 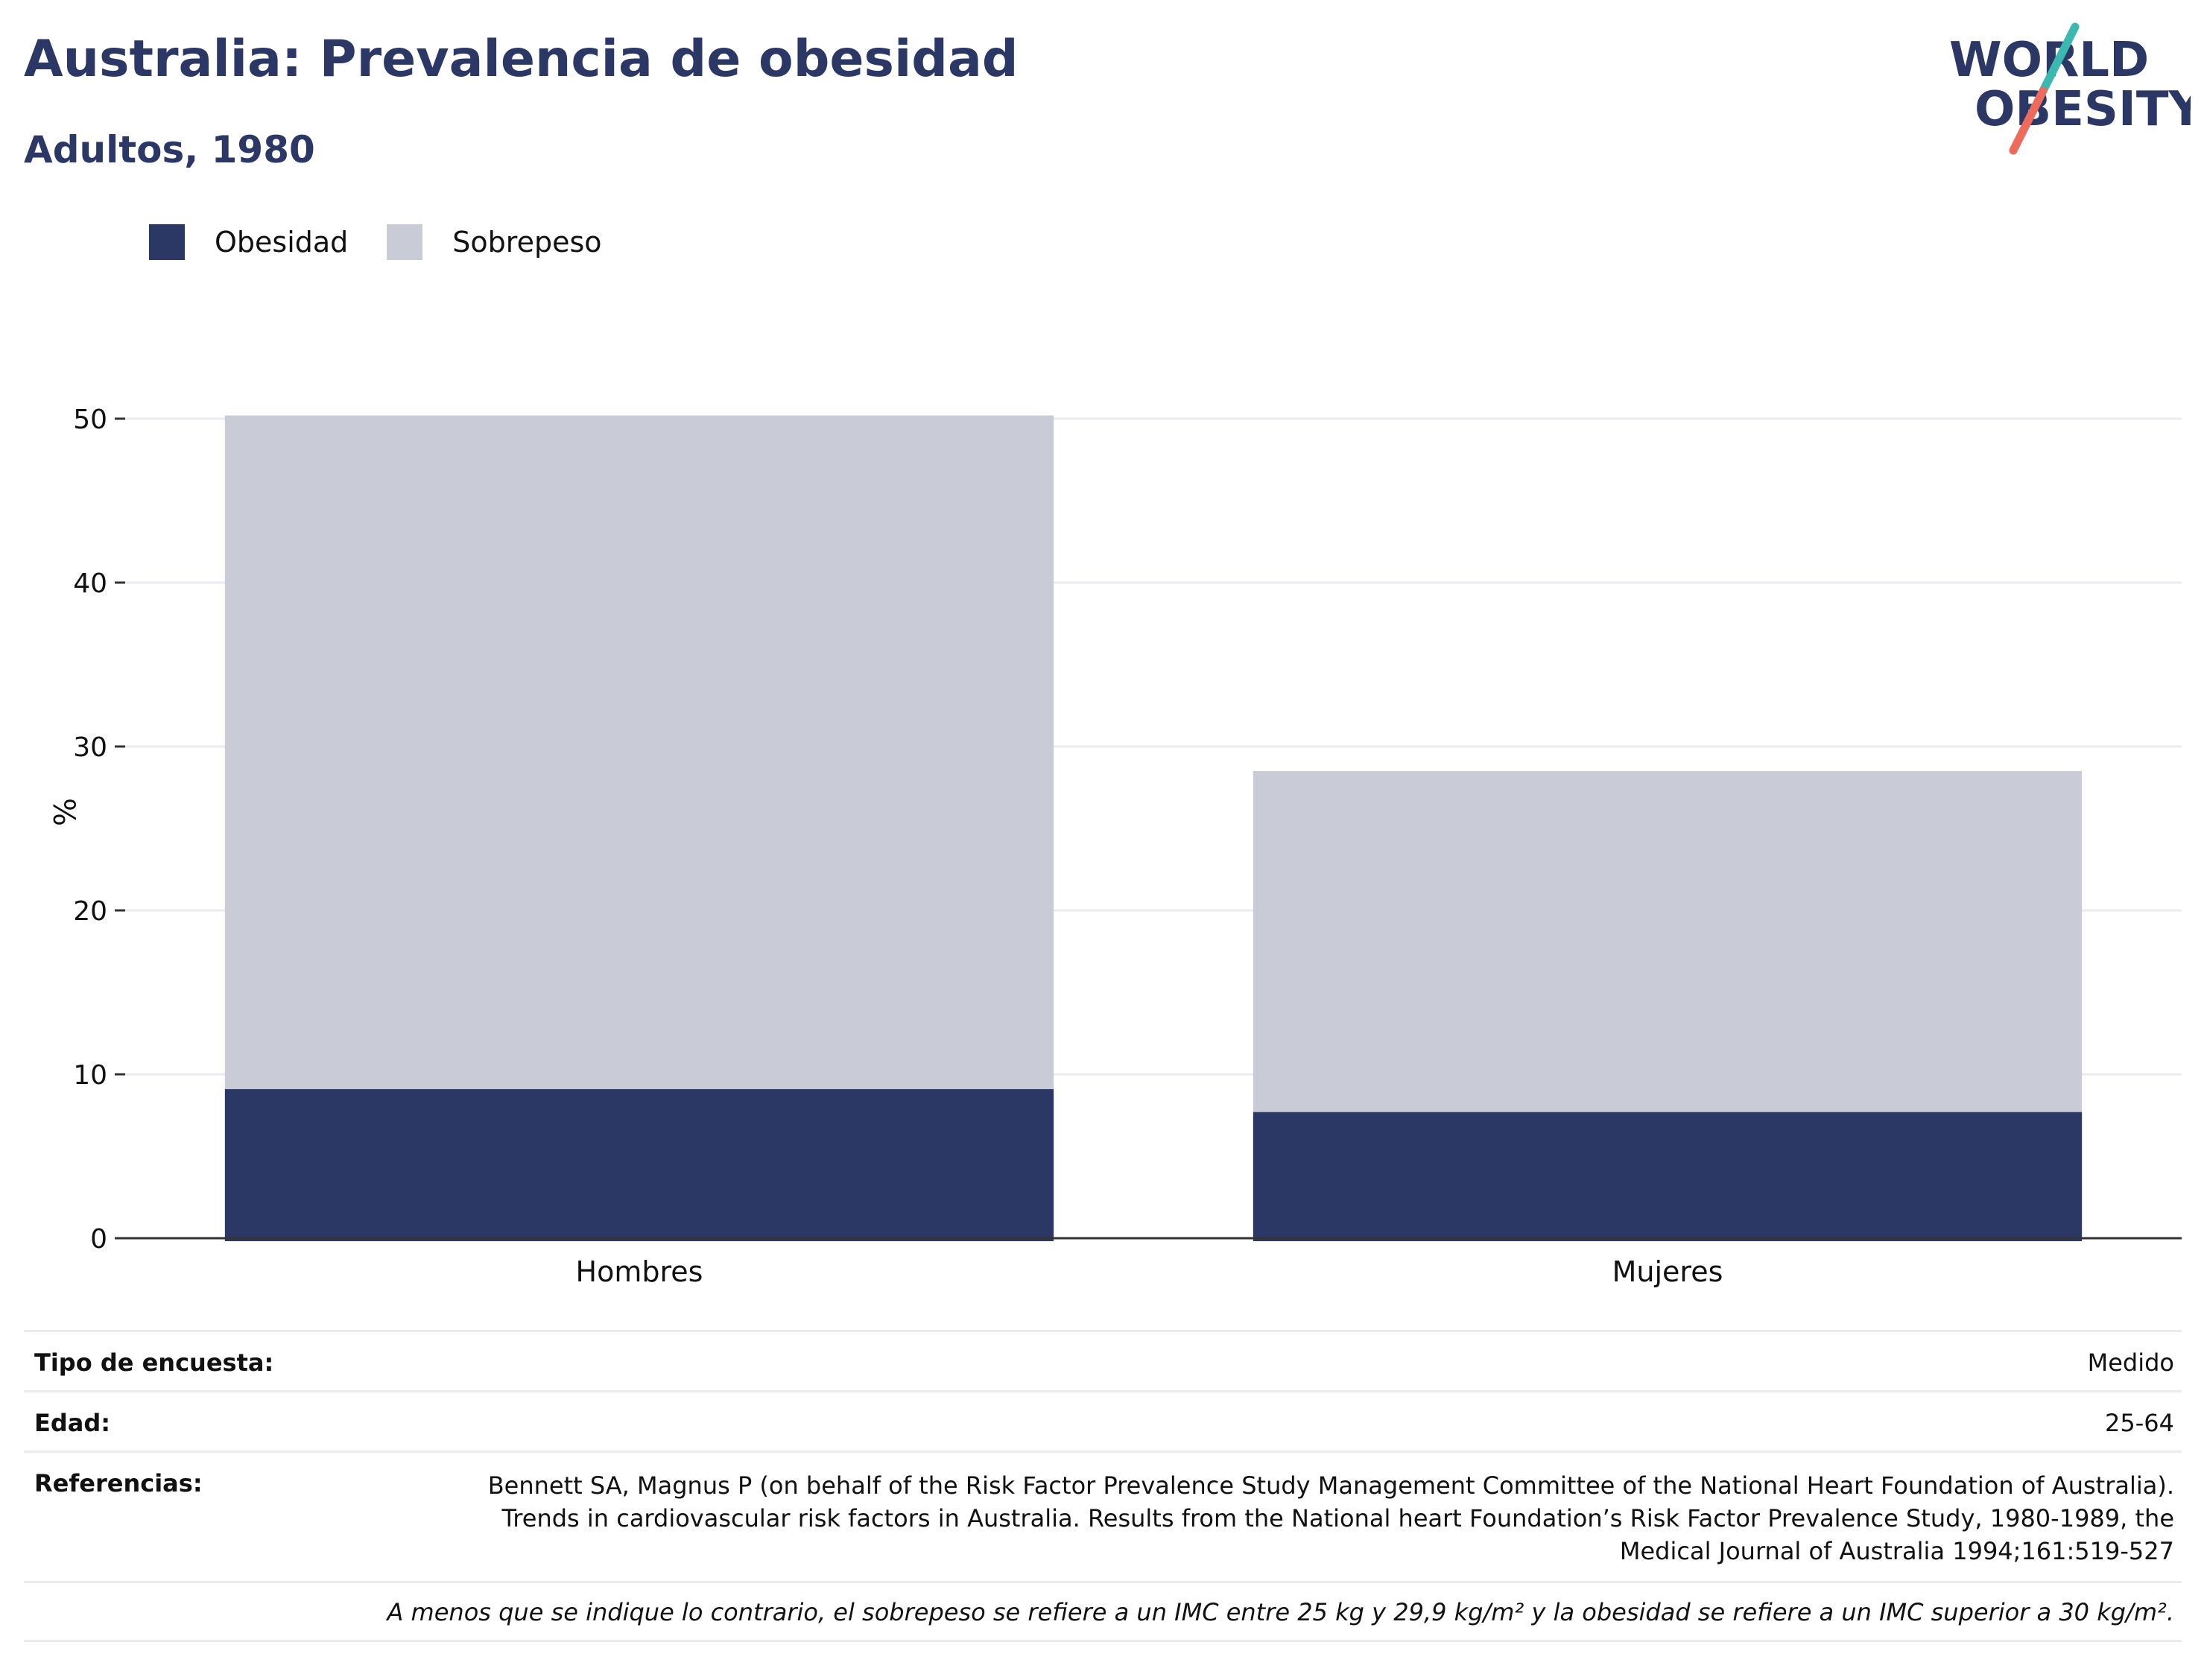 I want to click on bar-overweight-mujeres, so click(x=1668, y=941).